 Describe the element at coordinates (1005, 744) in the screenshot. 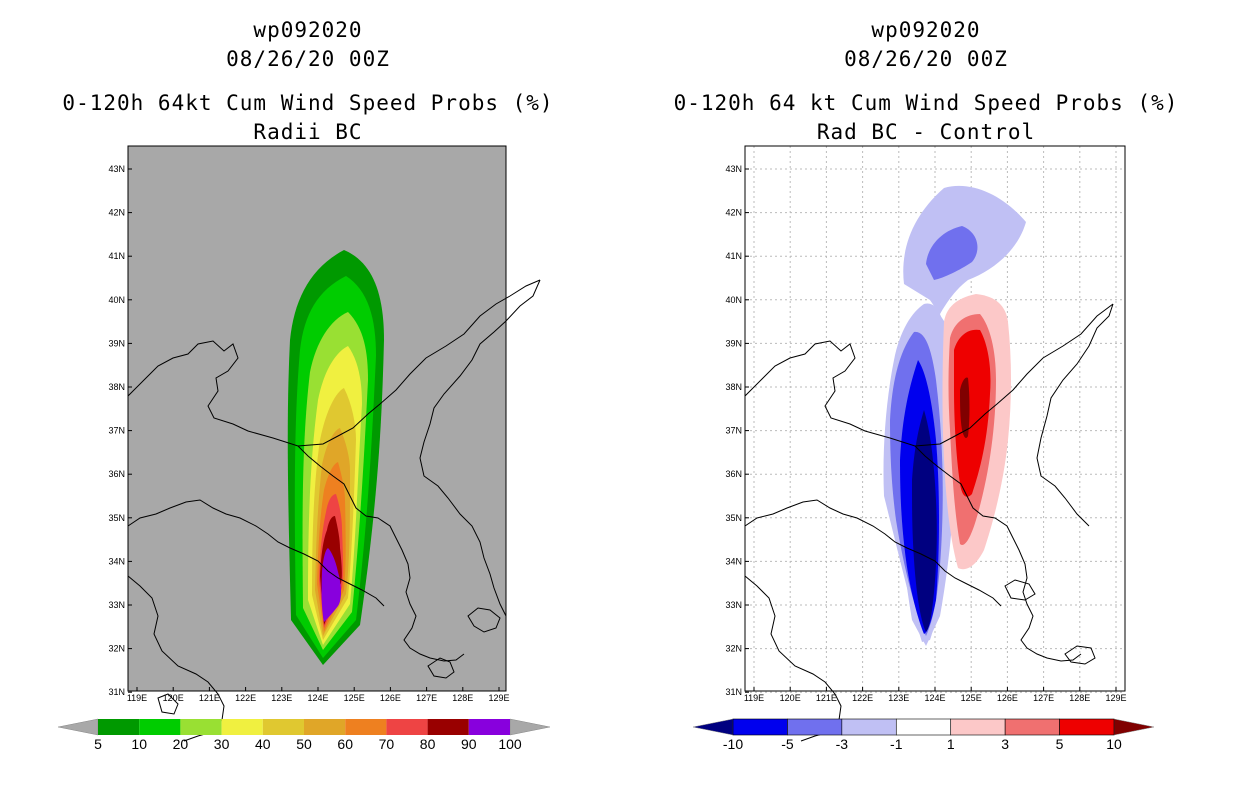

I see `colorbar-label: 3` at that location.